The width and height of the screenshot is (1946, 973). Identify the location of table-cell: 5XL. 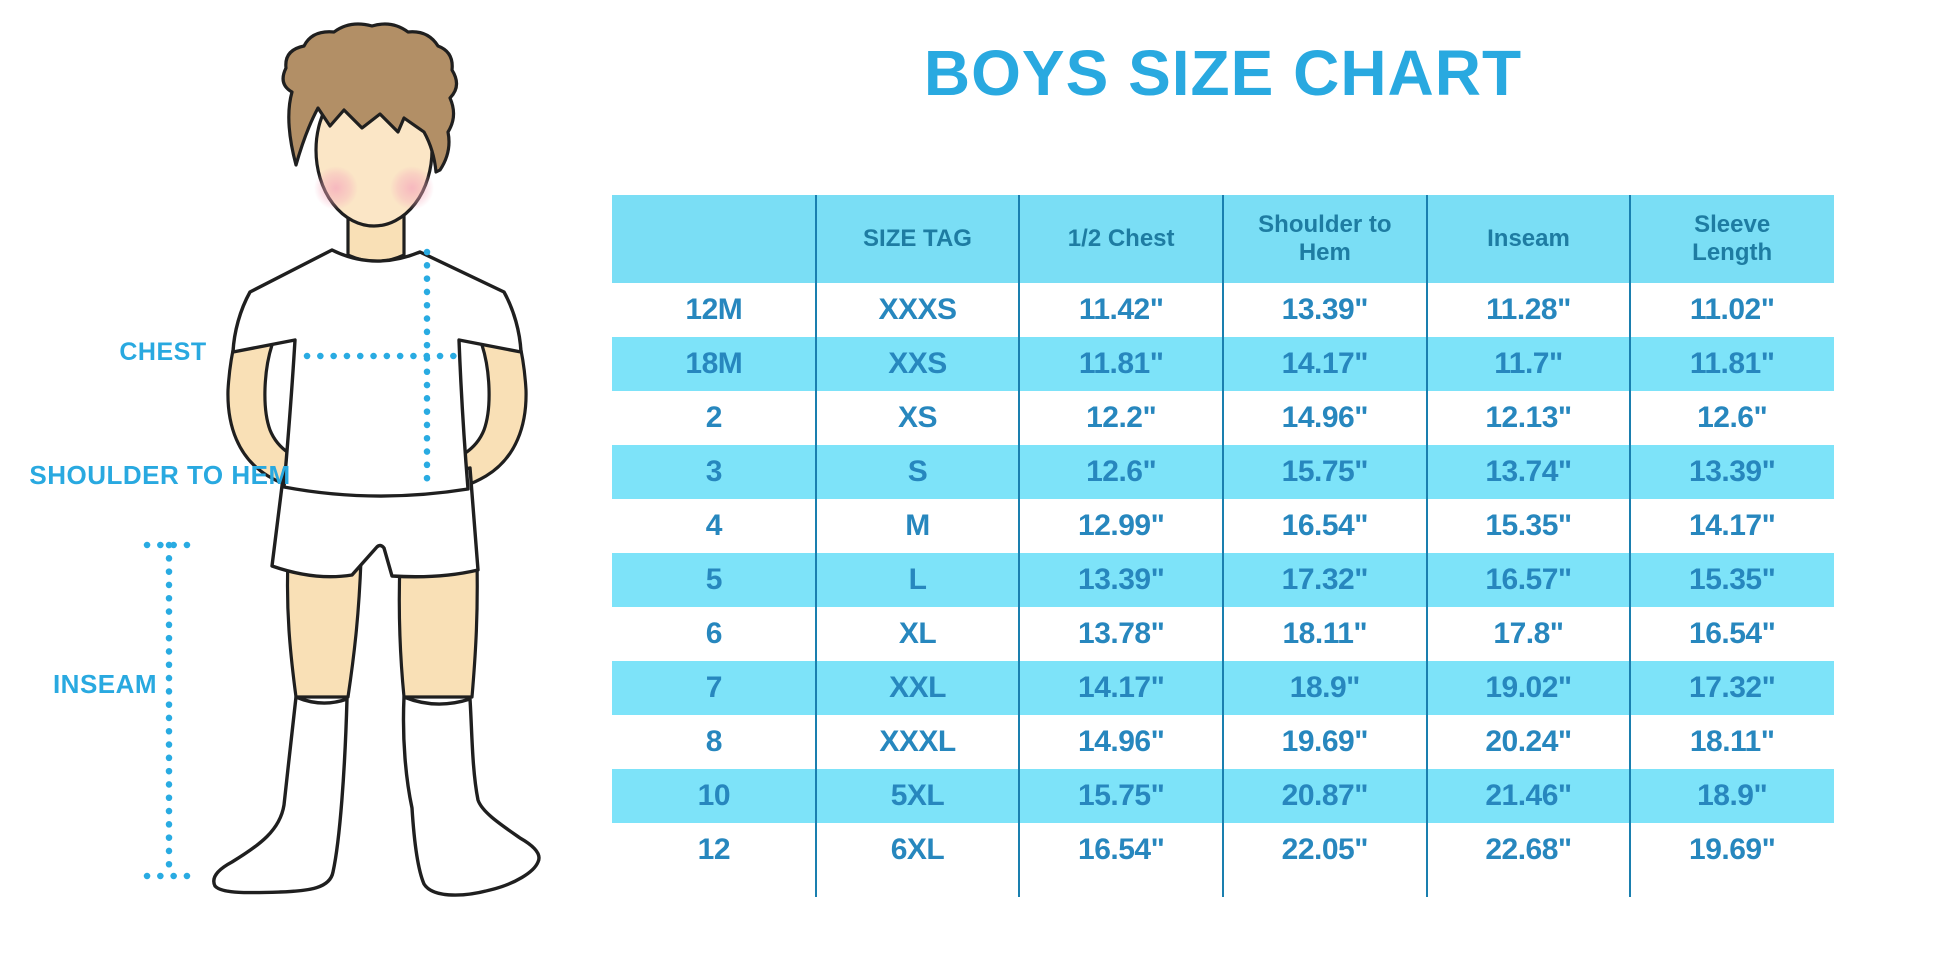
(917, 795).